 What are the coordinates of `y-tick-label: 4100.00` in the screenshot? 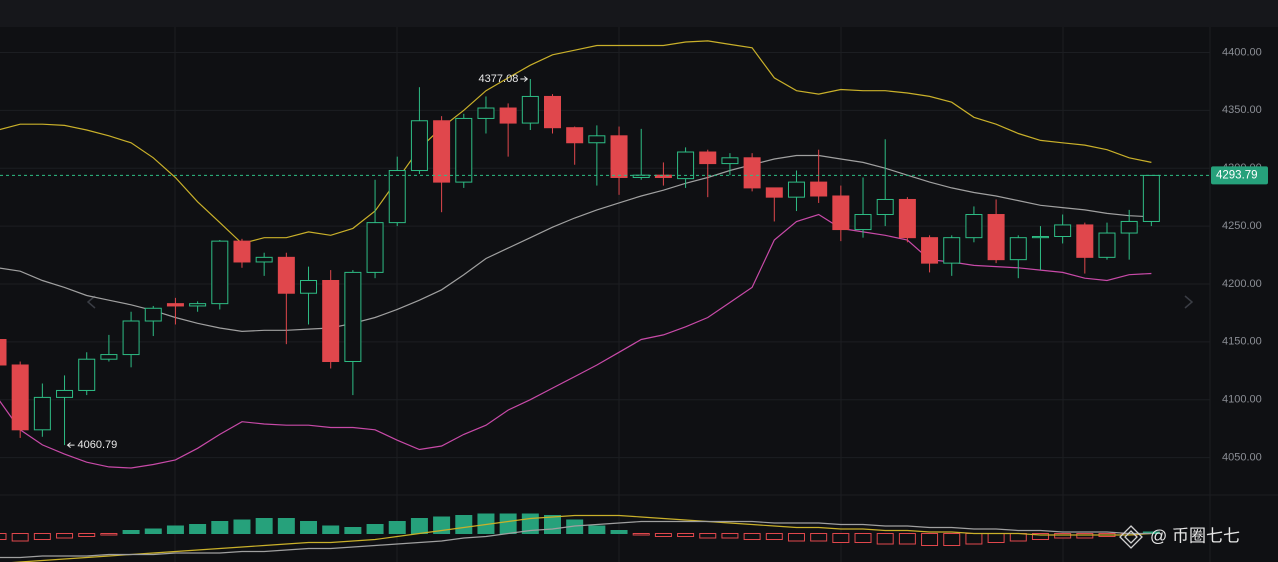 It's located at (1242, 400).